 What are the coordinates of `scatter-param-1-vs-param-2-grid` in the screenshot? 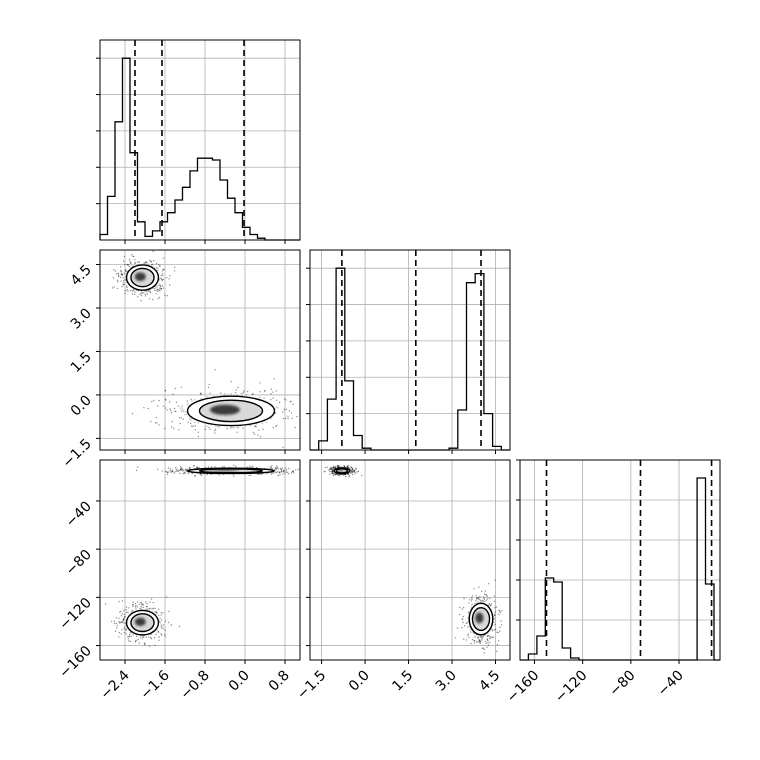 It's located at (410, 560).